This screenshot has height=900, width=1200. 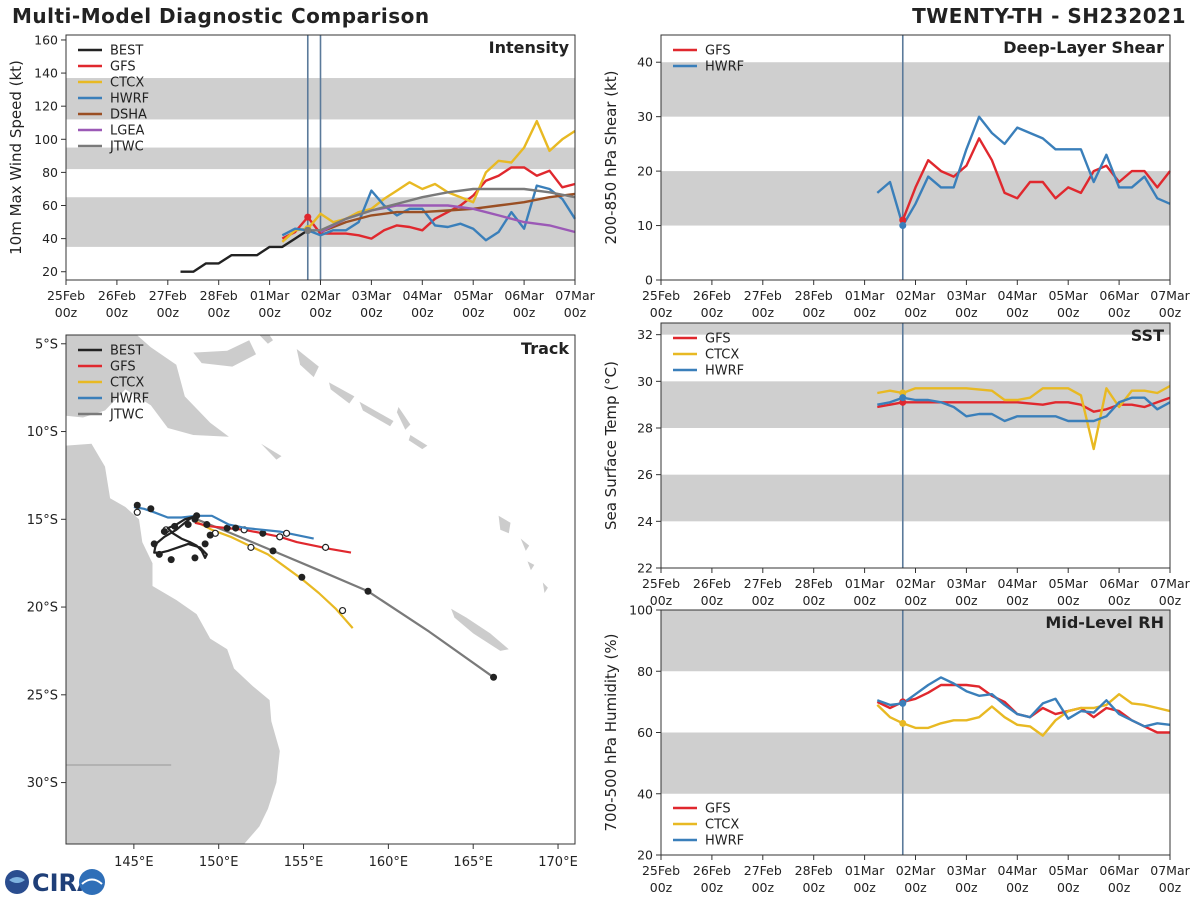 I want to click on rh-frame, so click(x=915, y=732).